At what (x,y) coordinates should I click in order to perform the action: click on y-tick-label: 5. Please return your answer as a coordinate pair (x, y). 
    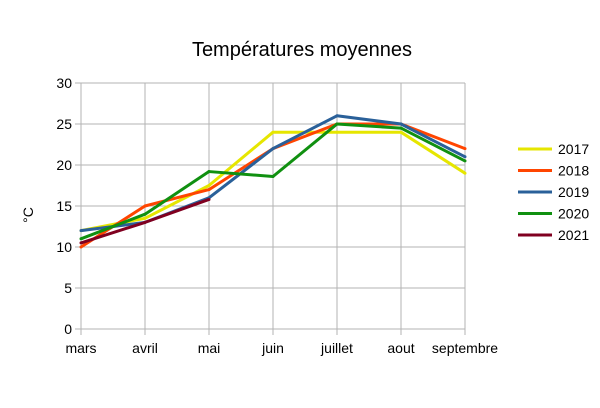
    Looking at the image, I should click on (68, 288).